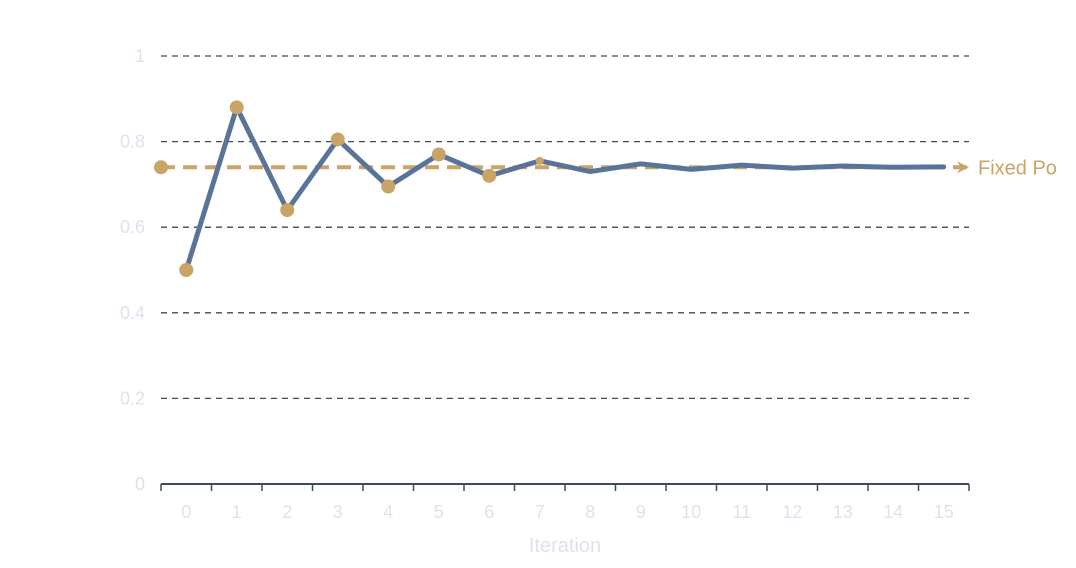 The height and width of the screenshot is (568, 1076). I want to click on x-tick-label: 12, so click(792, 512).